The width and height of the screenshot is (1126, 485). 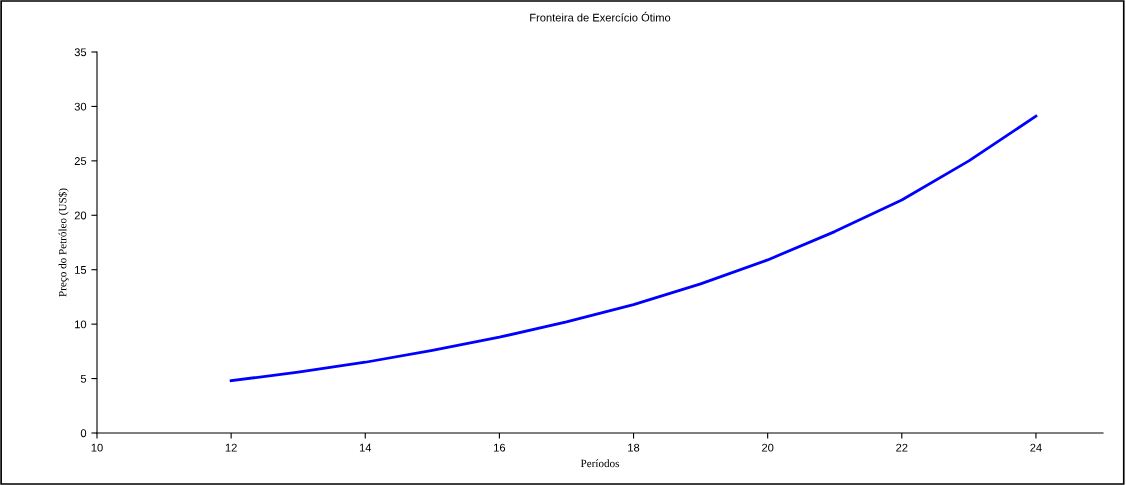 What do you see at coordinates (80, 106) in the screenshot?
I see `y-tick-label: 30` at bounding box center [80, 106].